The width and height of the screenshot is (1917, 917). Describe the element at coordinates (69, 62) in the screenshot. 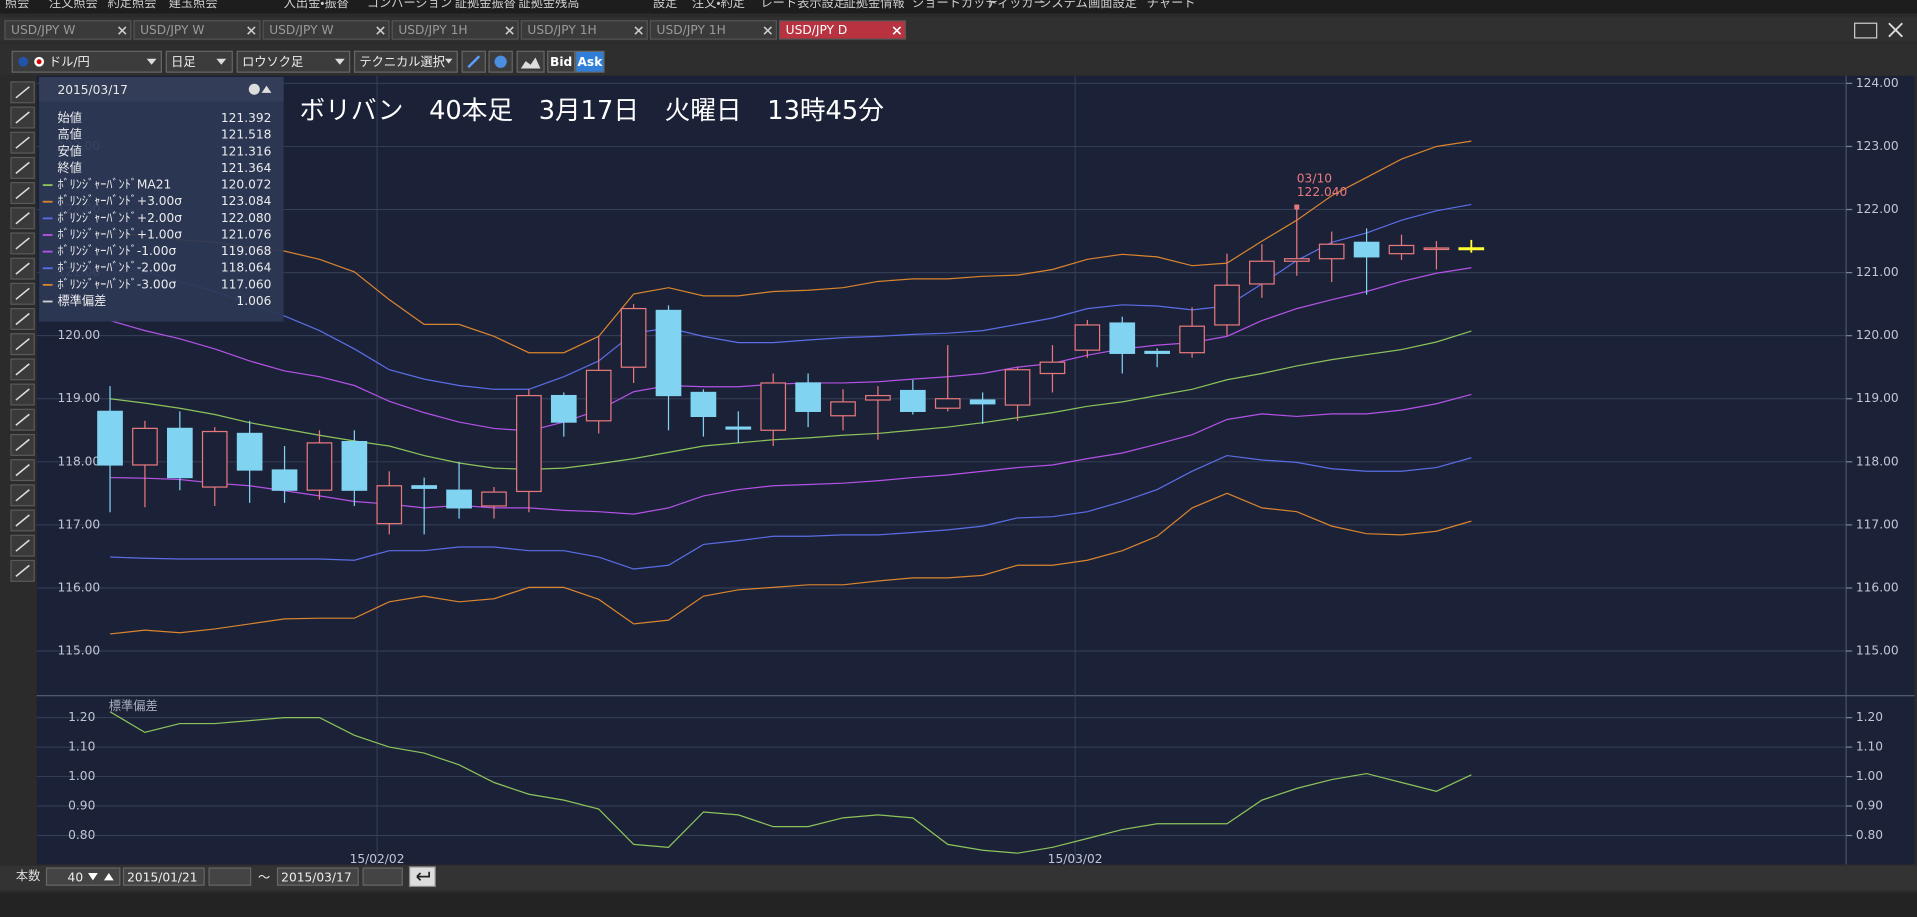

I see `pair-label: ドル/円` at that location.